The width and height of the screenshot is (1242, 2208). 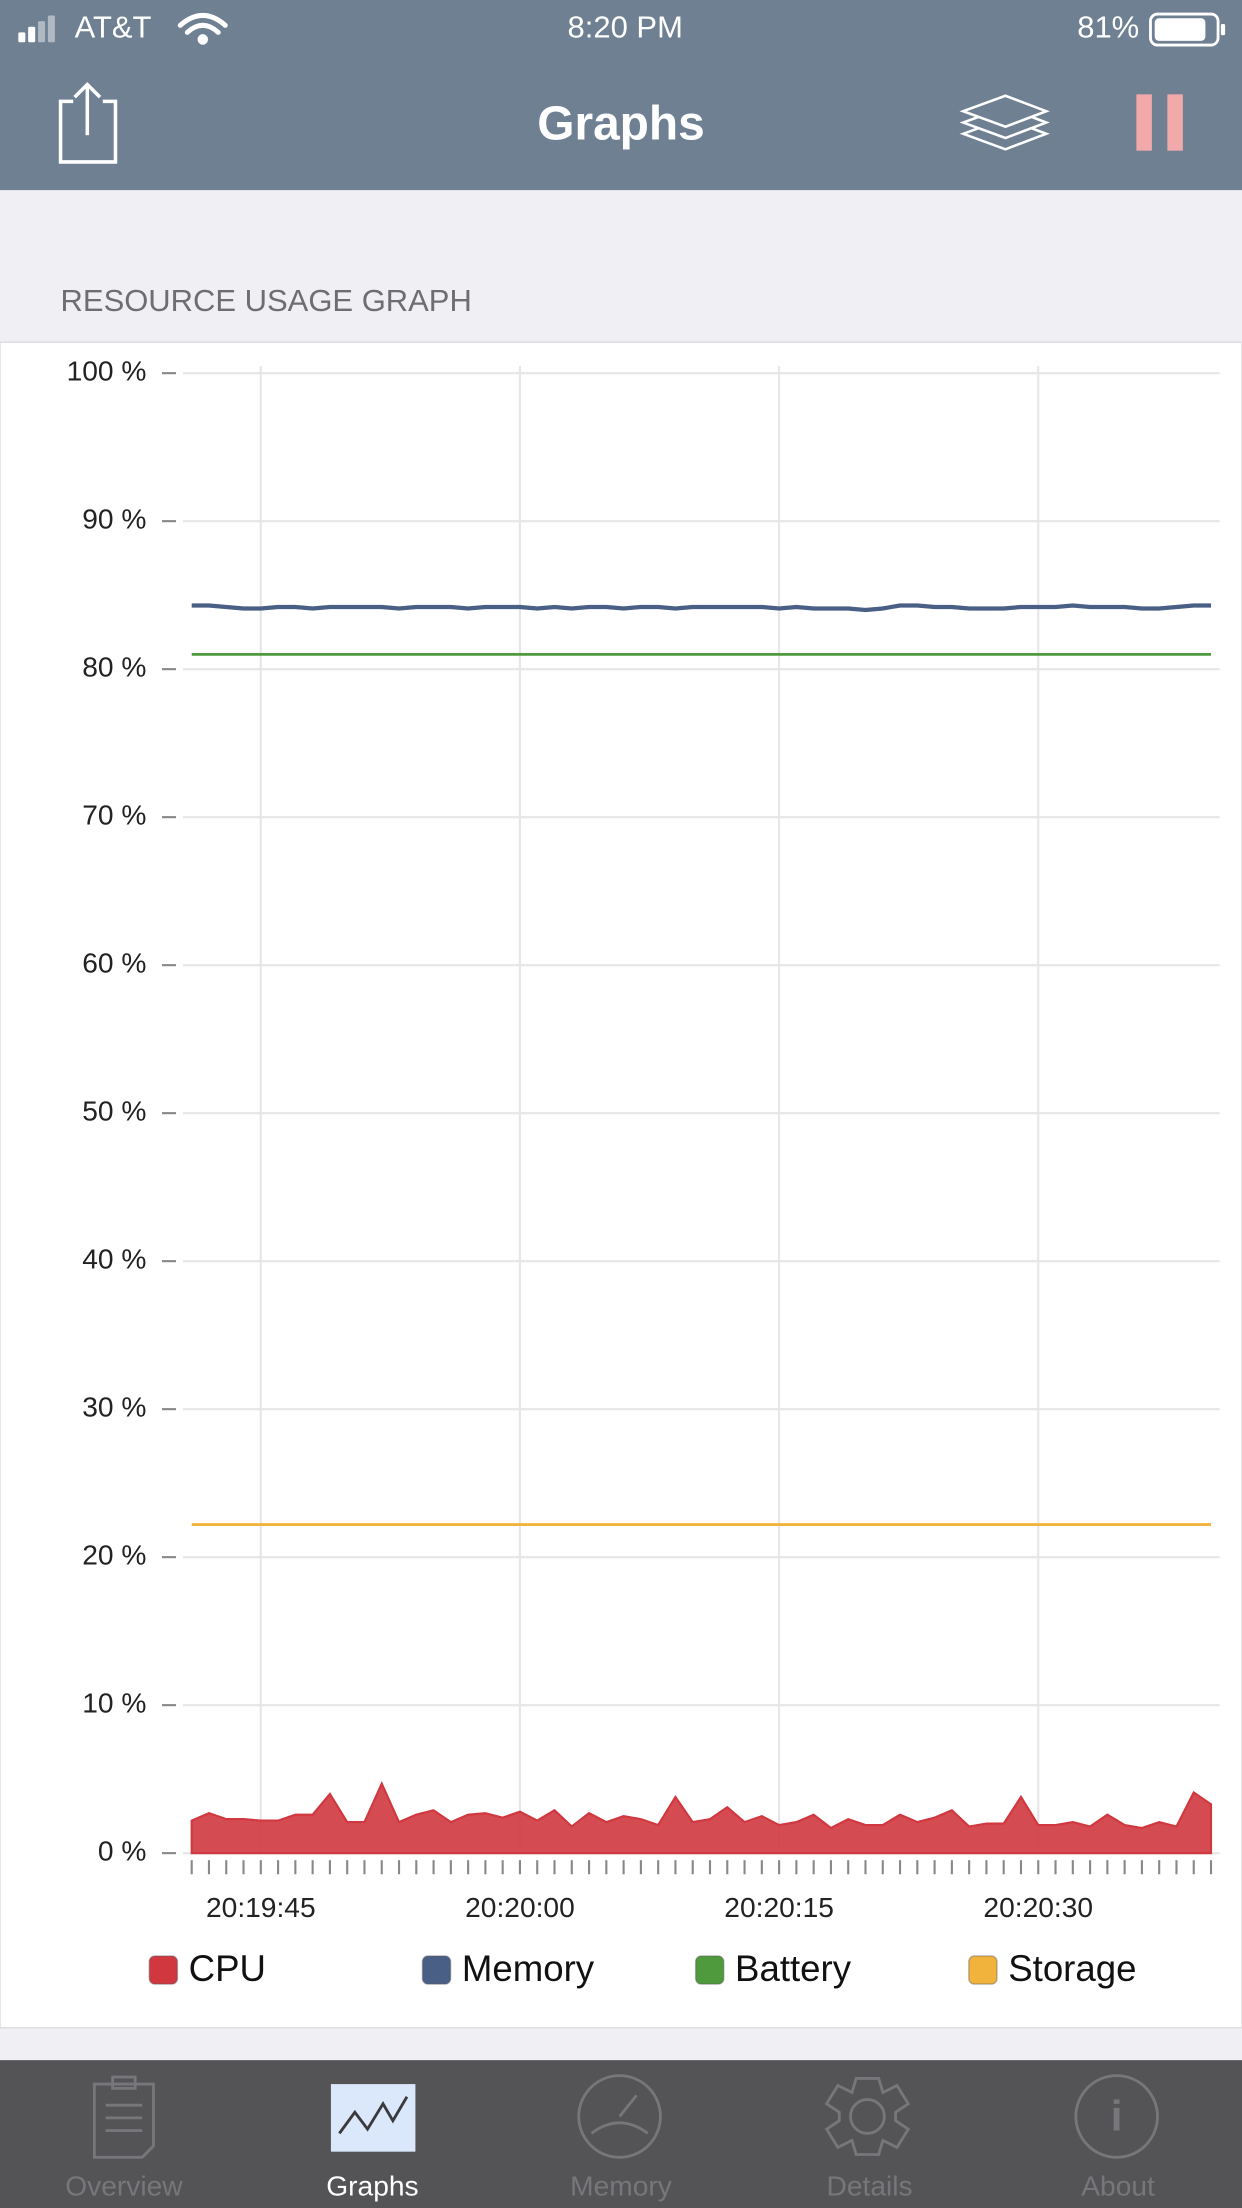 What do you see at coordinates (114, 815) in the screenshot?
I see `y-tick-label: 70 %` at bounding box center [114, 815].